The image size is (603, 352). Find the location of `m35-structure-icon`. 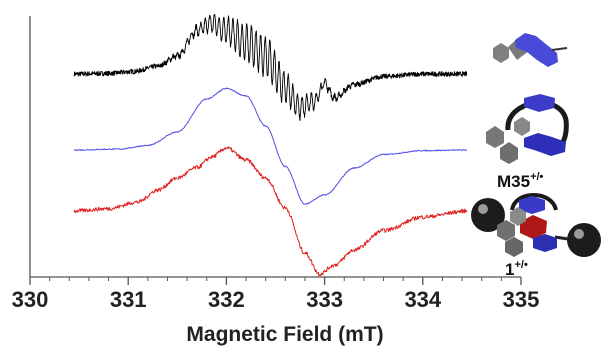

m35-structure-icon is located at coordinates (527, 129).